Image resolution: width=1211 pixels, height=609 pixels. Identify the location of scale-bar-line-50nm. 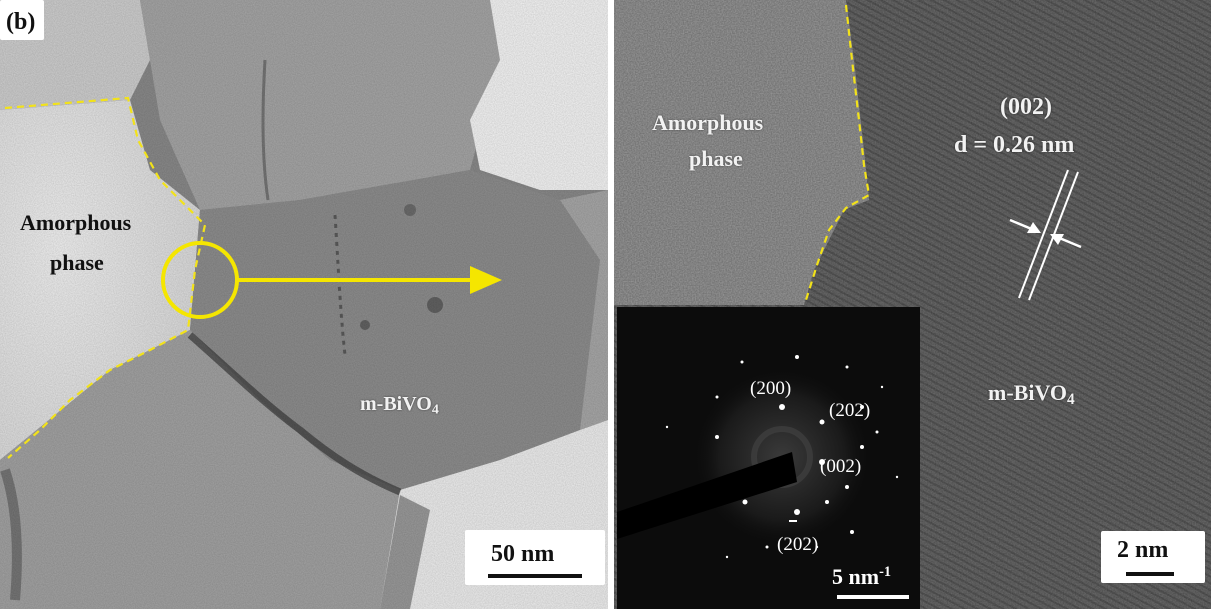
(535, 576).